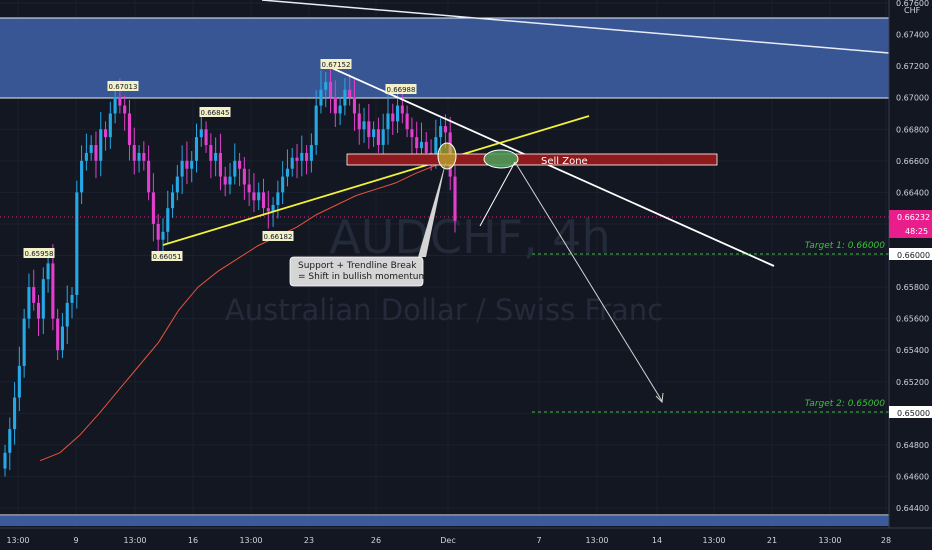  What do you see at coordinates (501, 159) in the screenshot?
I see `retest-marker` at bounding box center [501, 159].